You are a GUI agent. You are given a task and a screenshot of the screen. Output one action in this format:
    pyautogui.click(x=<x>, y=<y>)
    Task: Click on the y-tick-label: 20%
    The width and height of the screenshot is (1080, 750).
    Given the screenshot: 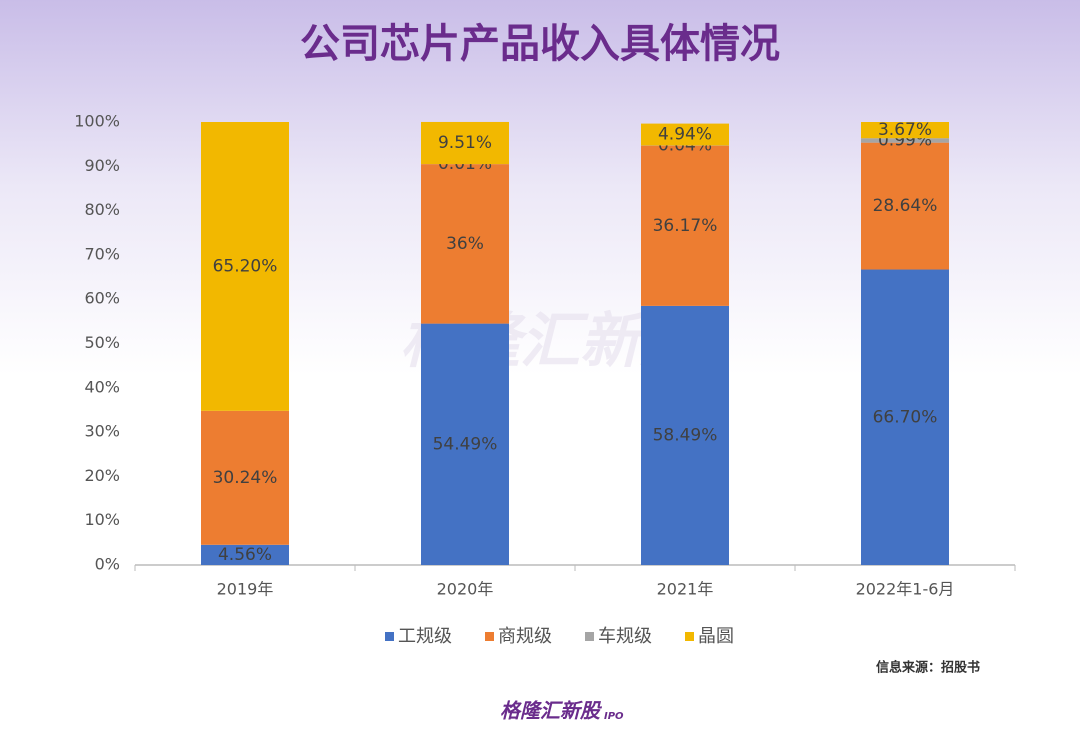 What is the action you would take?
    pyautogui.click(x=102, y=475)
    